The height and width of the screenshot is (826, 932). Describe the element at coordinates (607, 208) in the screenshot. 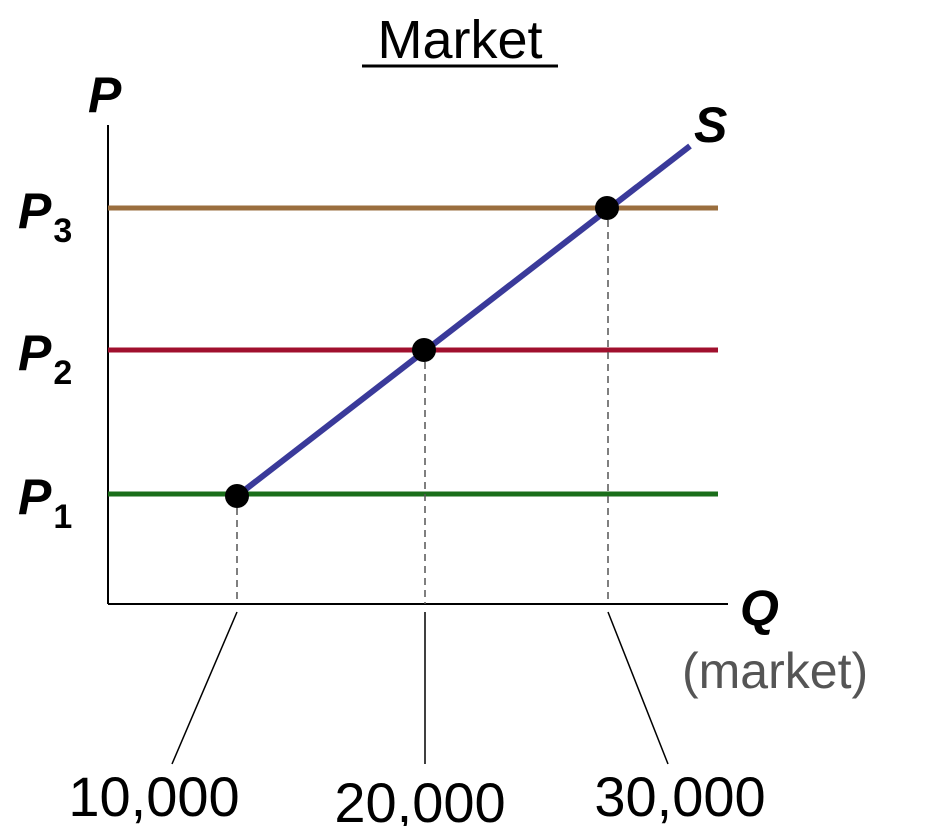

I see `point-p3-q3` at that location.